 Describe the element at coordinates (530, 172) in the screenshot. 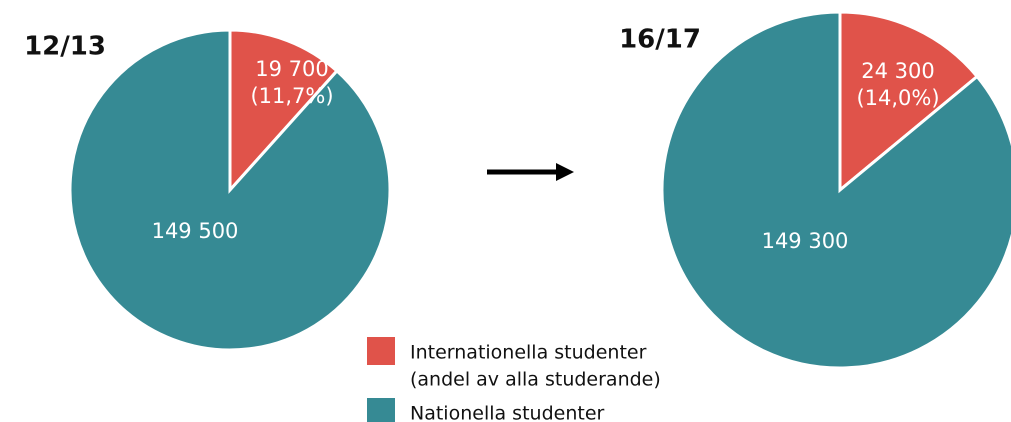

I see `arrow` at that location.